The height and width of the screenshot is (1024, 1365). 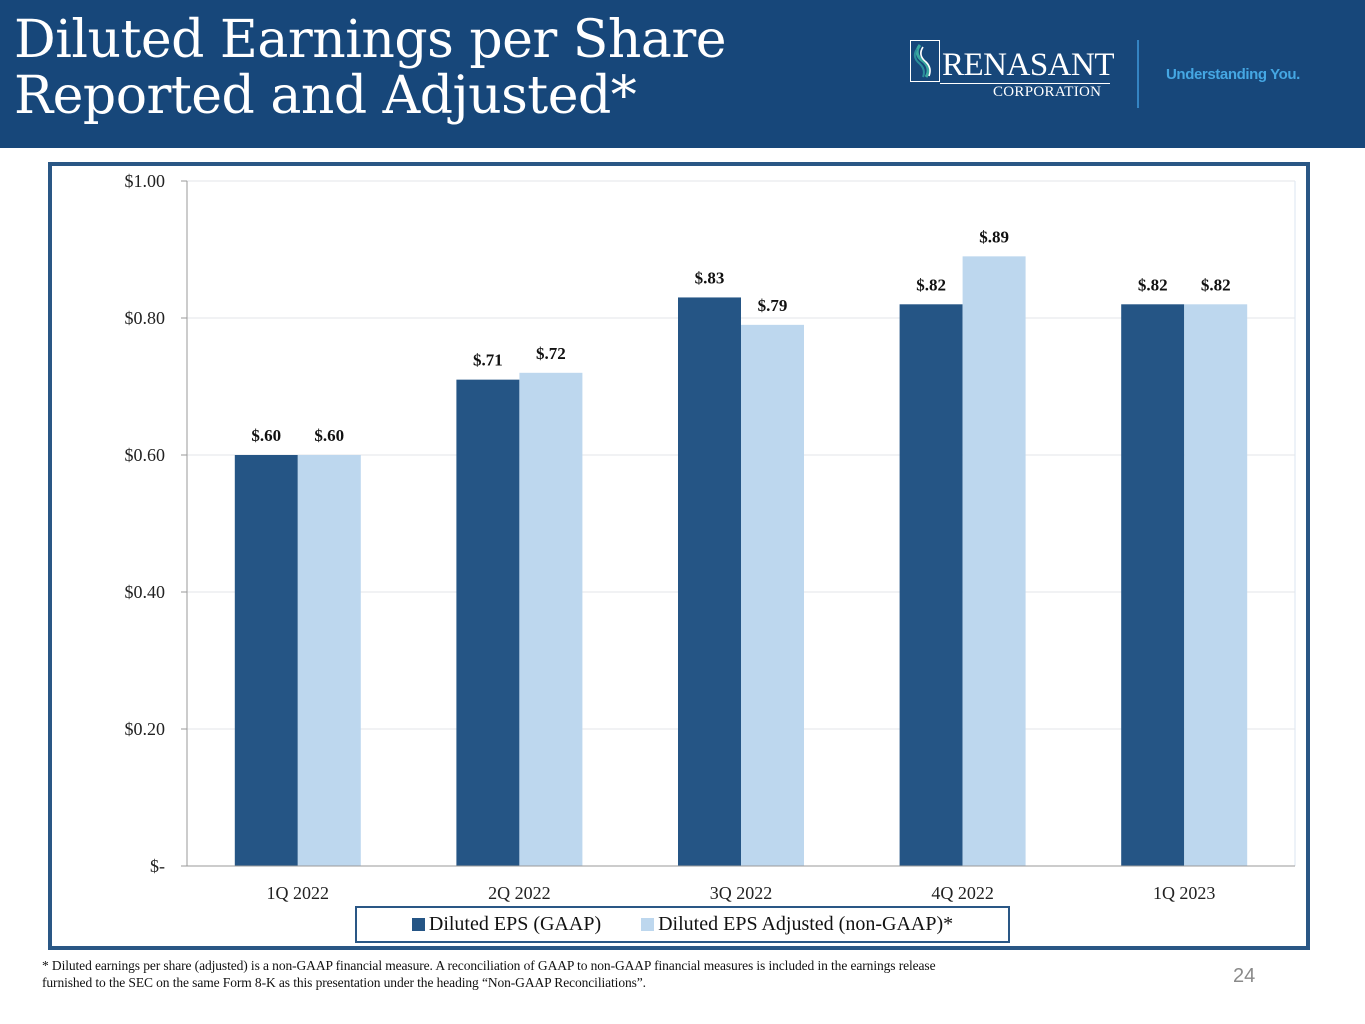 What do you see at coordinates (298, 893) in the screenshot?
I see `x-tick-label: 1Q 2022` at bounding box center [298, 893].